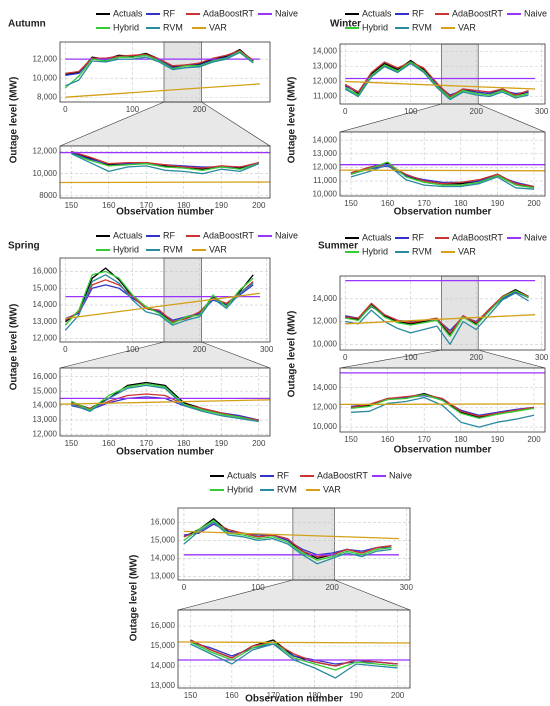  Describe the element at coordinates (267, 349) in the screenshot. I see `x-tick-label: 300` at that location.